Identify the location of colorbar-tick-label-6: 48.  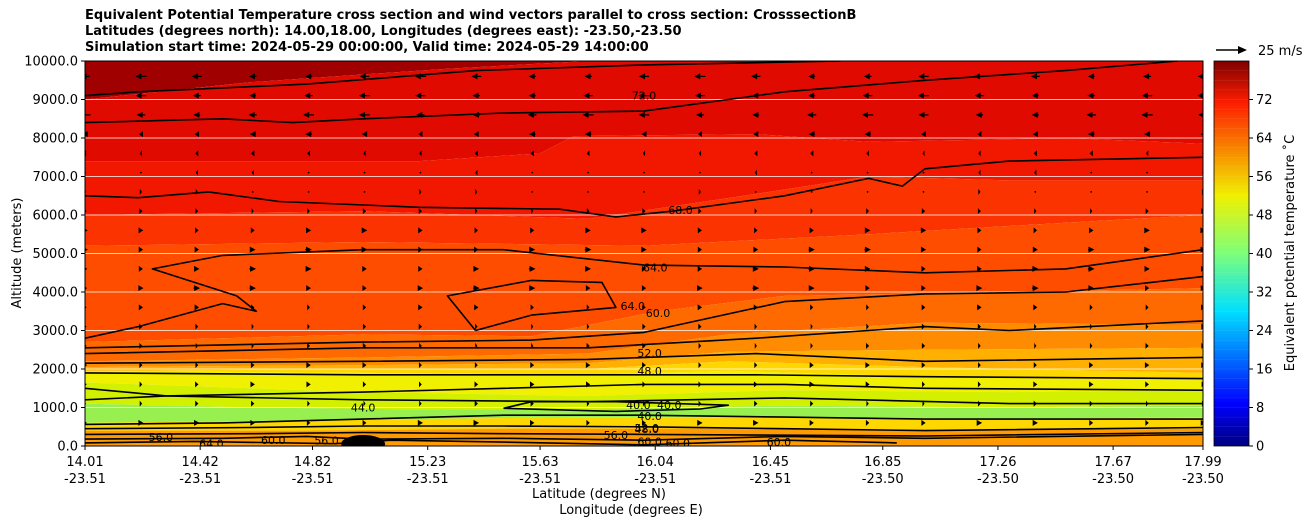
(1264, 216).